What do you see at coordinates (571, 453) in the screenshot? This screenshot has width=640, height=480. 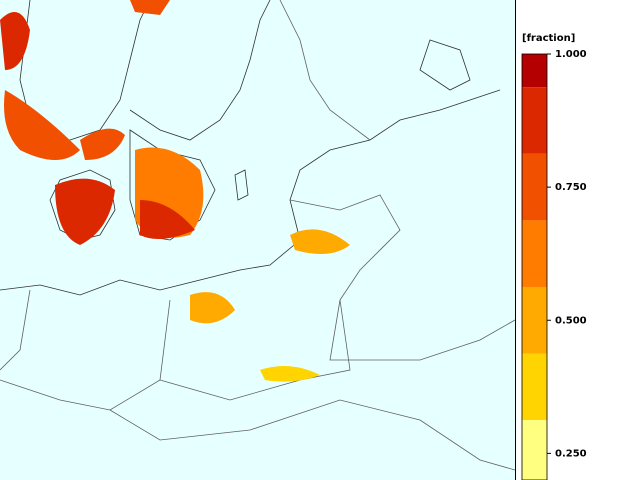 I see `colorbar-tick-label: 0.250` at bounding box center [571, 453].